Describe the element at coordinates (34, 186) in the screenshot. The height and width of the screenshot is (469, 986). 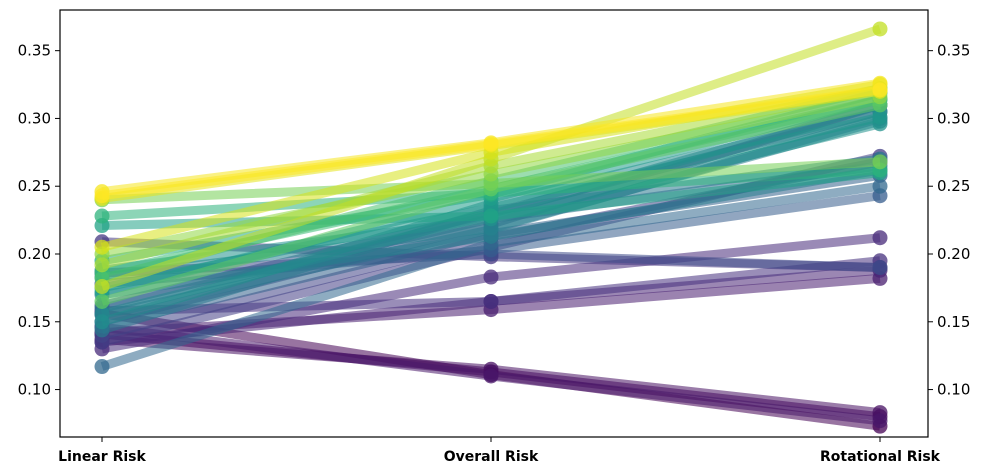
I see `y-tick-label-left: 0.25` at that location.